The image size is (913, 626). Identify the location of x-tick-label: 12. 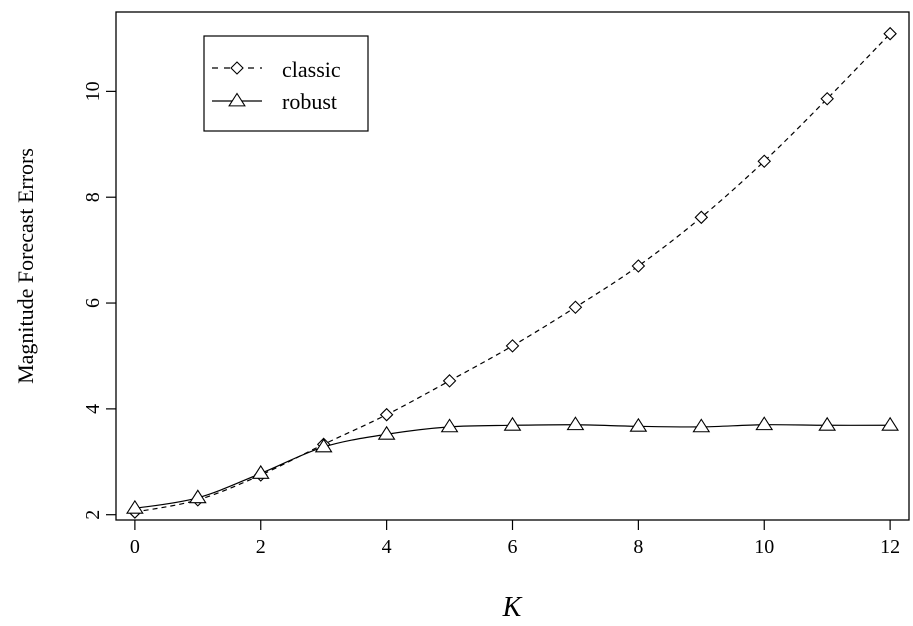
(890, 547).